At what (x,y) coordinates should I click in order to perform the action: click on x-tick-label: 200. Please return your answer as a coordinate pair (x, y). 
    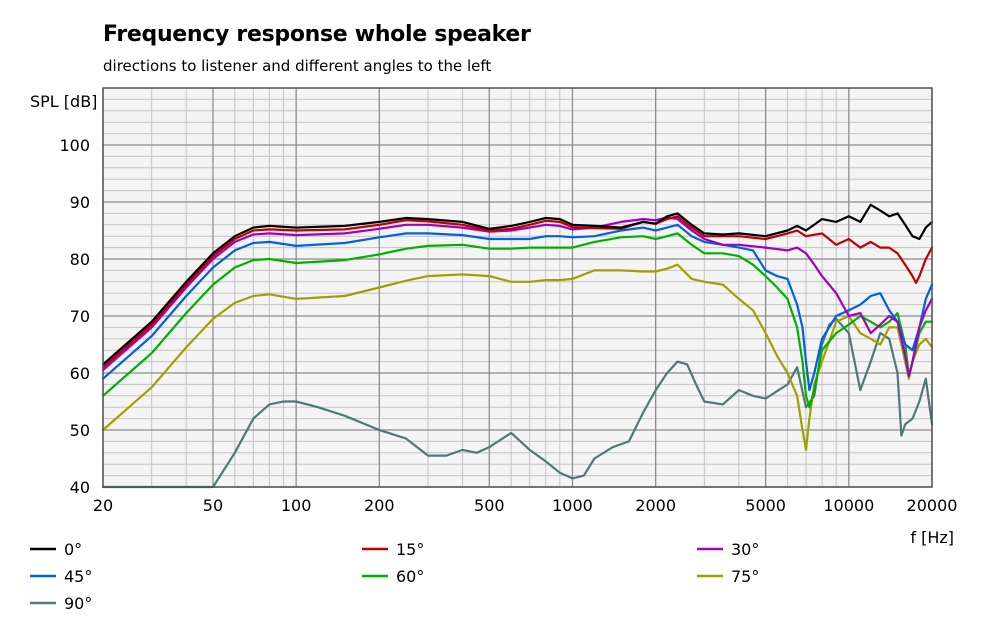
    Looking at the image, I should click on (379, 505).